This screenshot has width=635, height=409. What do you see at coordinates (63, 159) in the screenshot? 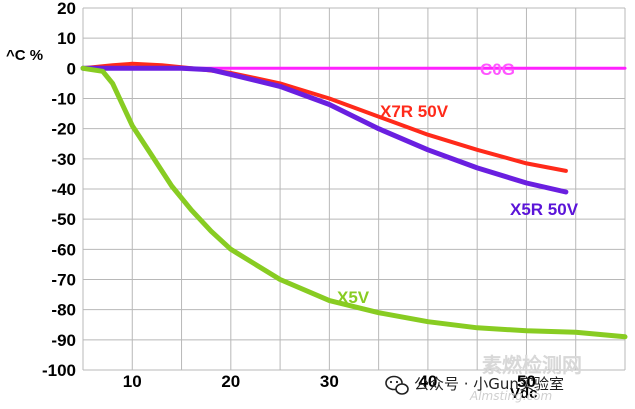
I see `y-tick-label: -30` at bounding box center [63, 159].